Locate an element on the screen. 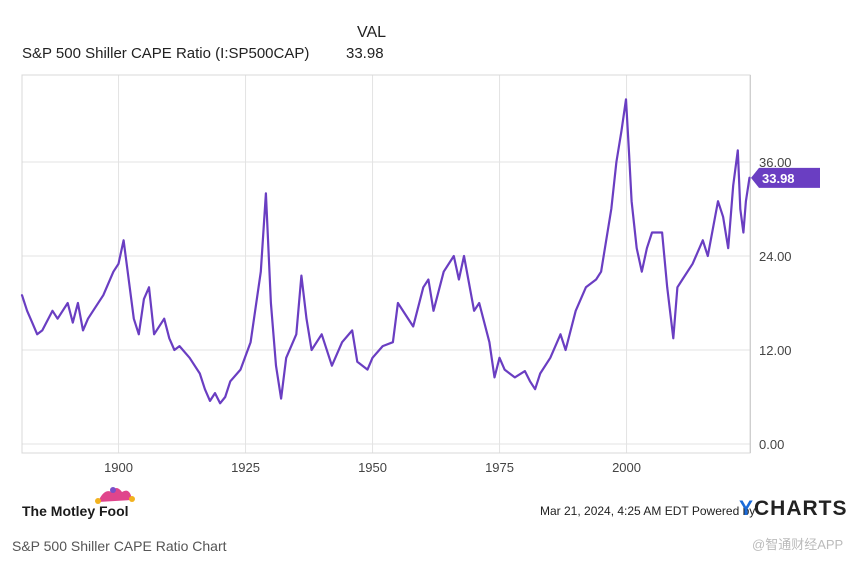 This screenshot has height=561, width=867. ycharts-logo: YCHARTS is located at coordinates (793, 509).